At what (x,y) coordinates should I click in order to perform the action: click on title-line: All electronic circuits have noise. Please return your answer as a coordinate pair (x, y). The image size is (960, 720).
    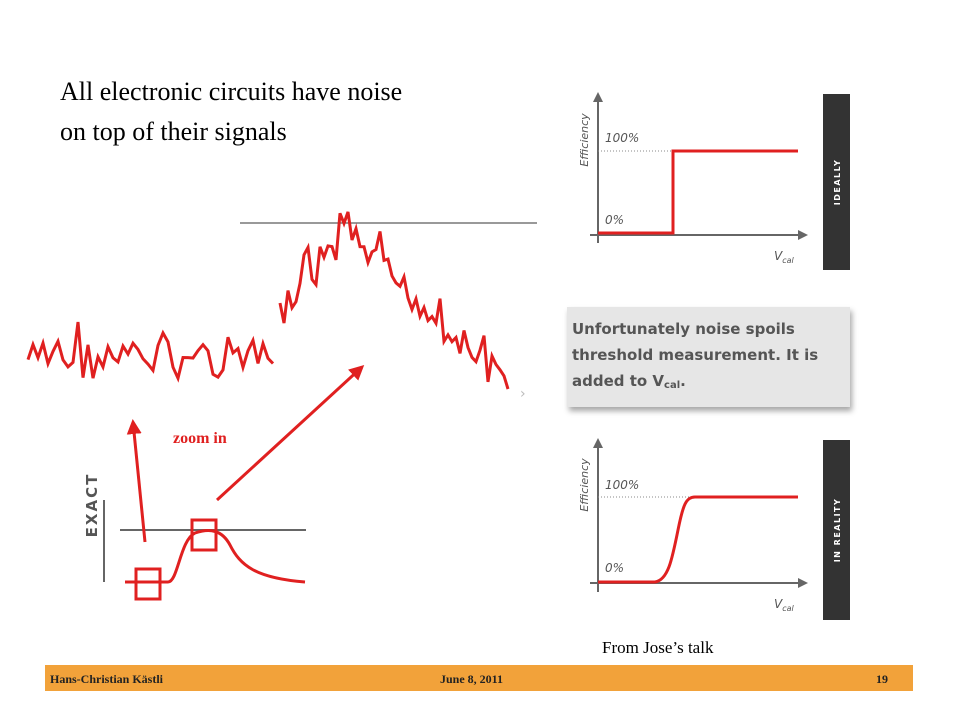
    Looking at the image, I should click on (231, 91).